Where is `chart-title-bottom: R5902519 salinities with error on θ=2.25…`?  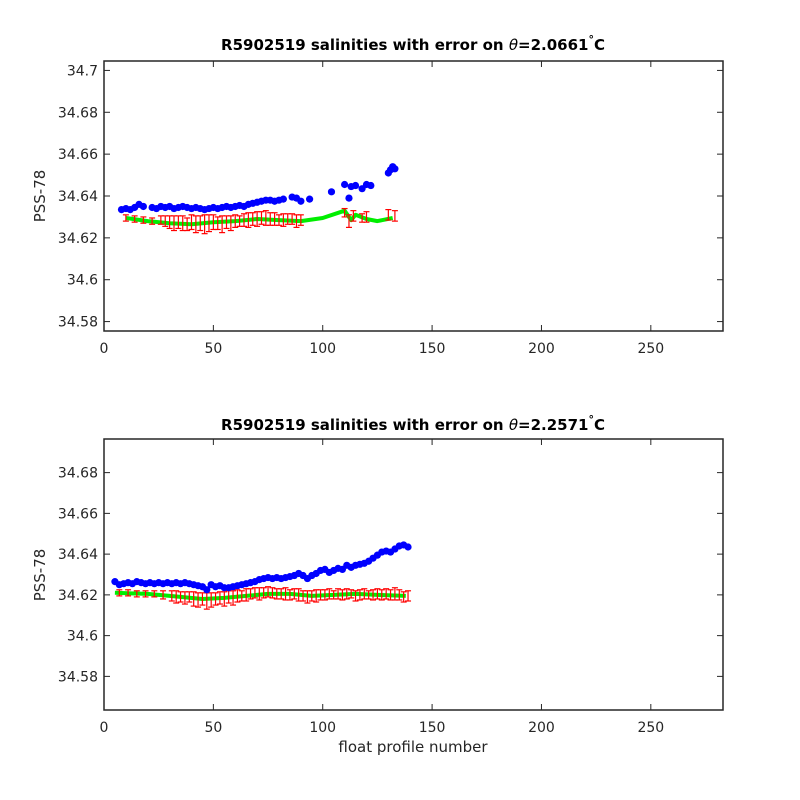 chart-title-bottom: R5902519 salinities with error on θ=2.25… is located at coordinates (413, 423).